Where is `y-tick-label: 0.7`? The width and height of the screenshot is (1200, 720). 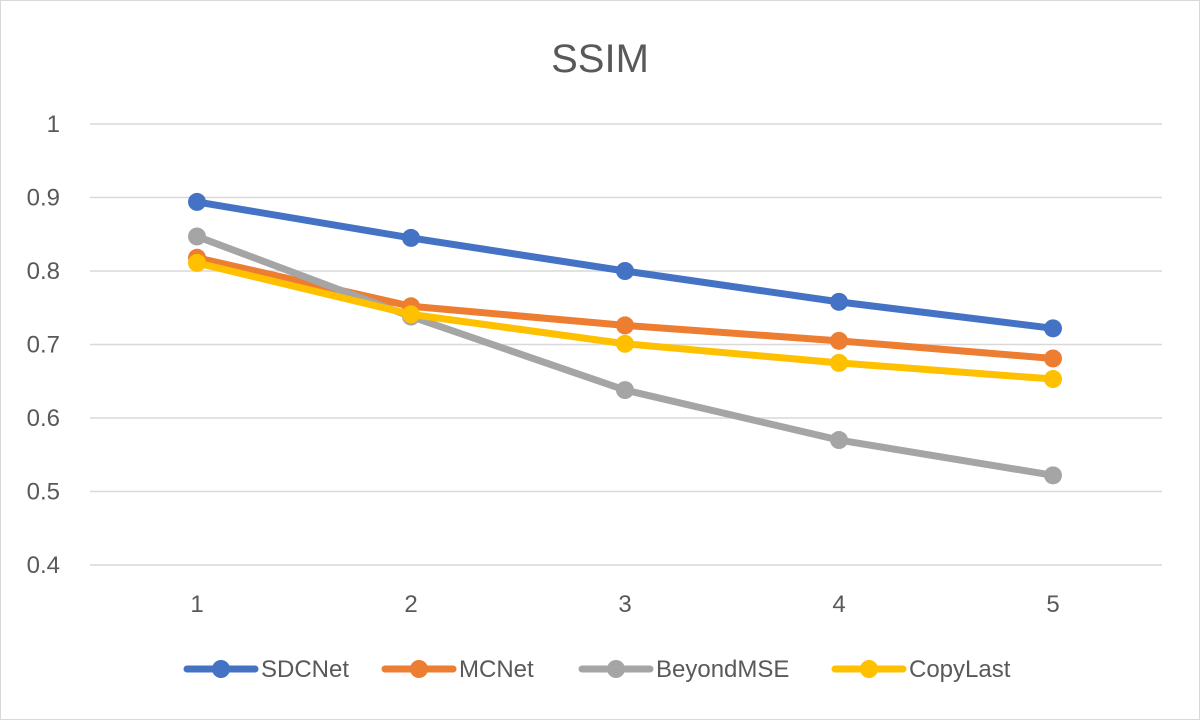
y-tick-label: 0.7 is located at coordinates (43, 345).